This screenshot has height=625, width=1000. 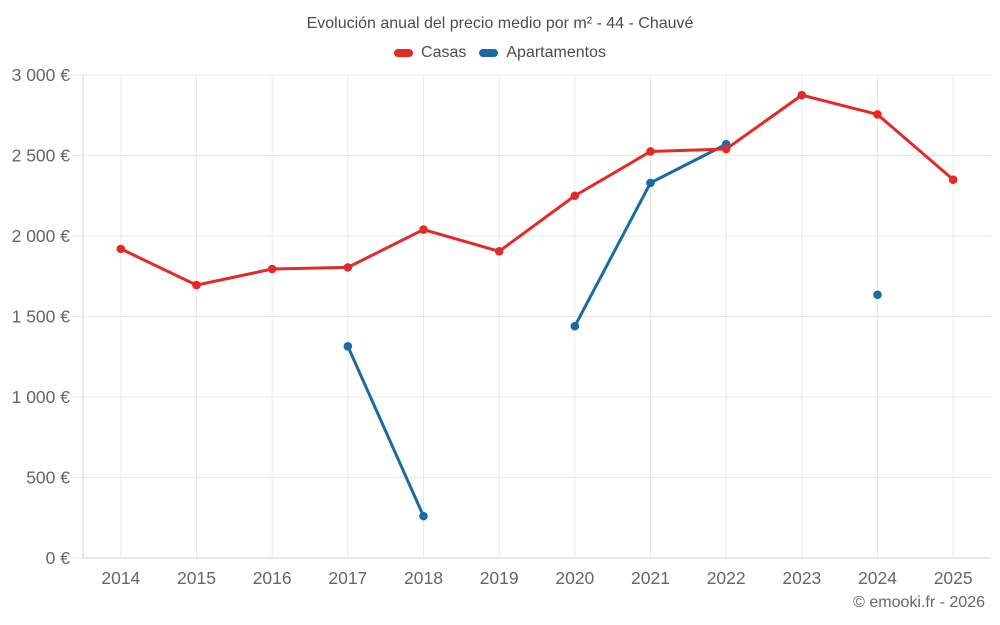 I want to click on svg-text: 2014, so click(x=120, y=578).